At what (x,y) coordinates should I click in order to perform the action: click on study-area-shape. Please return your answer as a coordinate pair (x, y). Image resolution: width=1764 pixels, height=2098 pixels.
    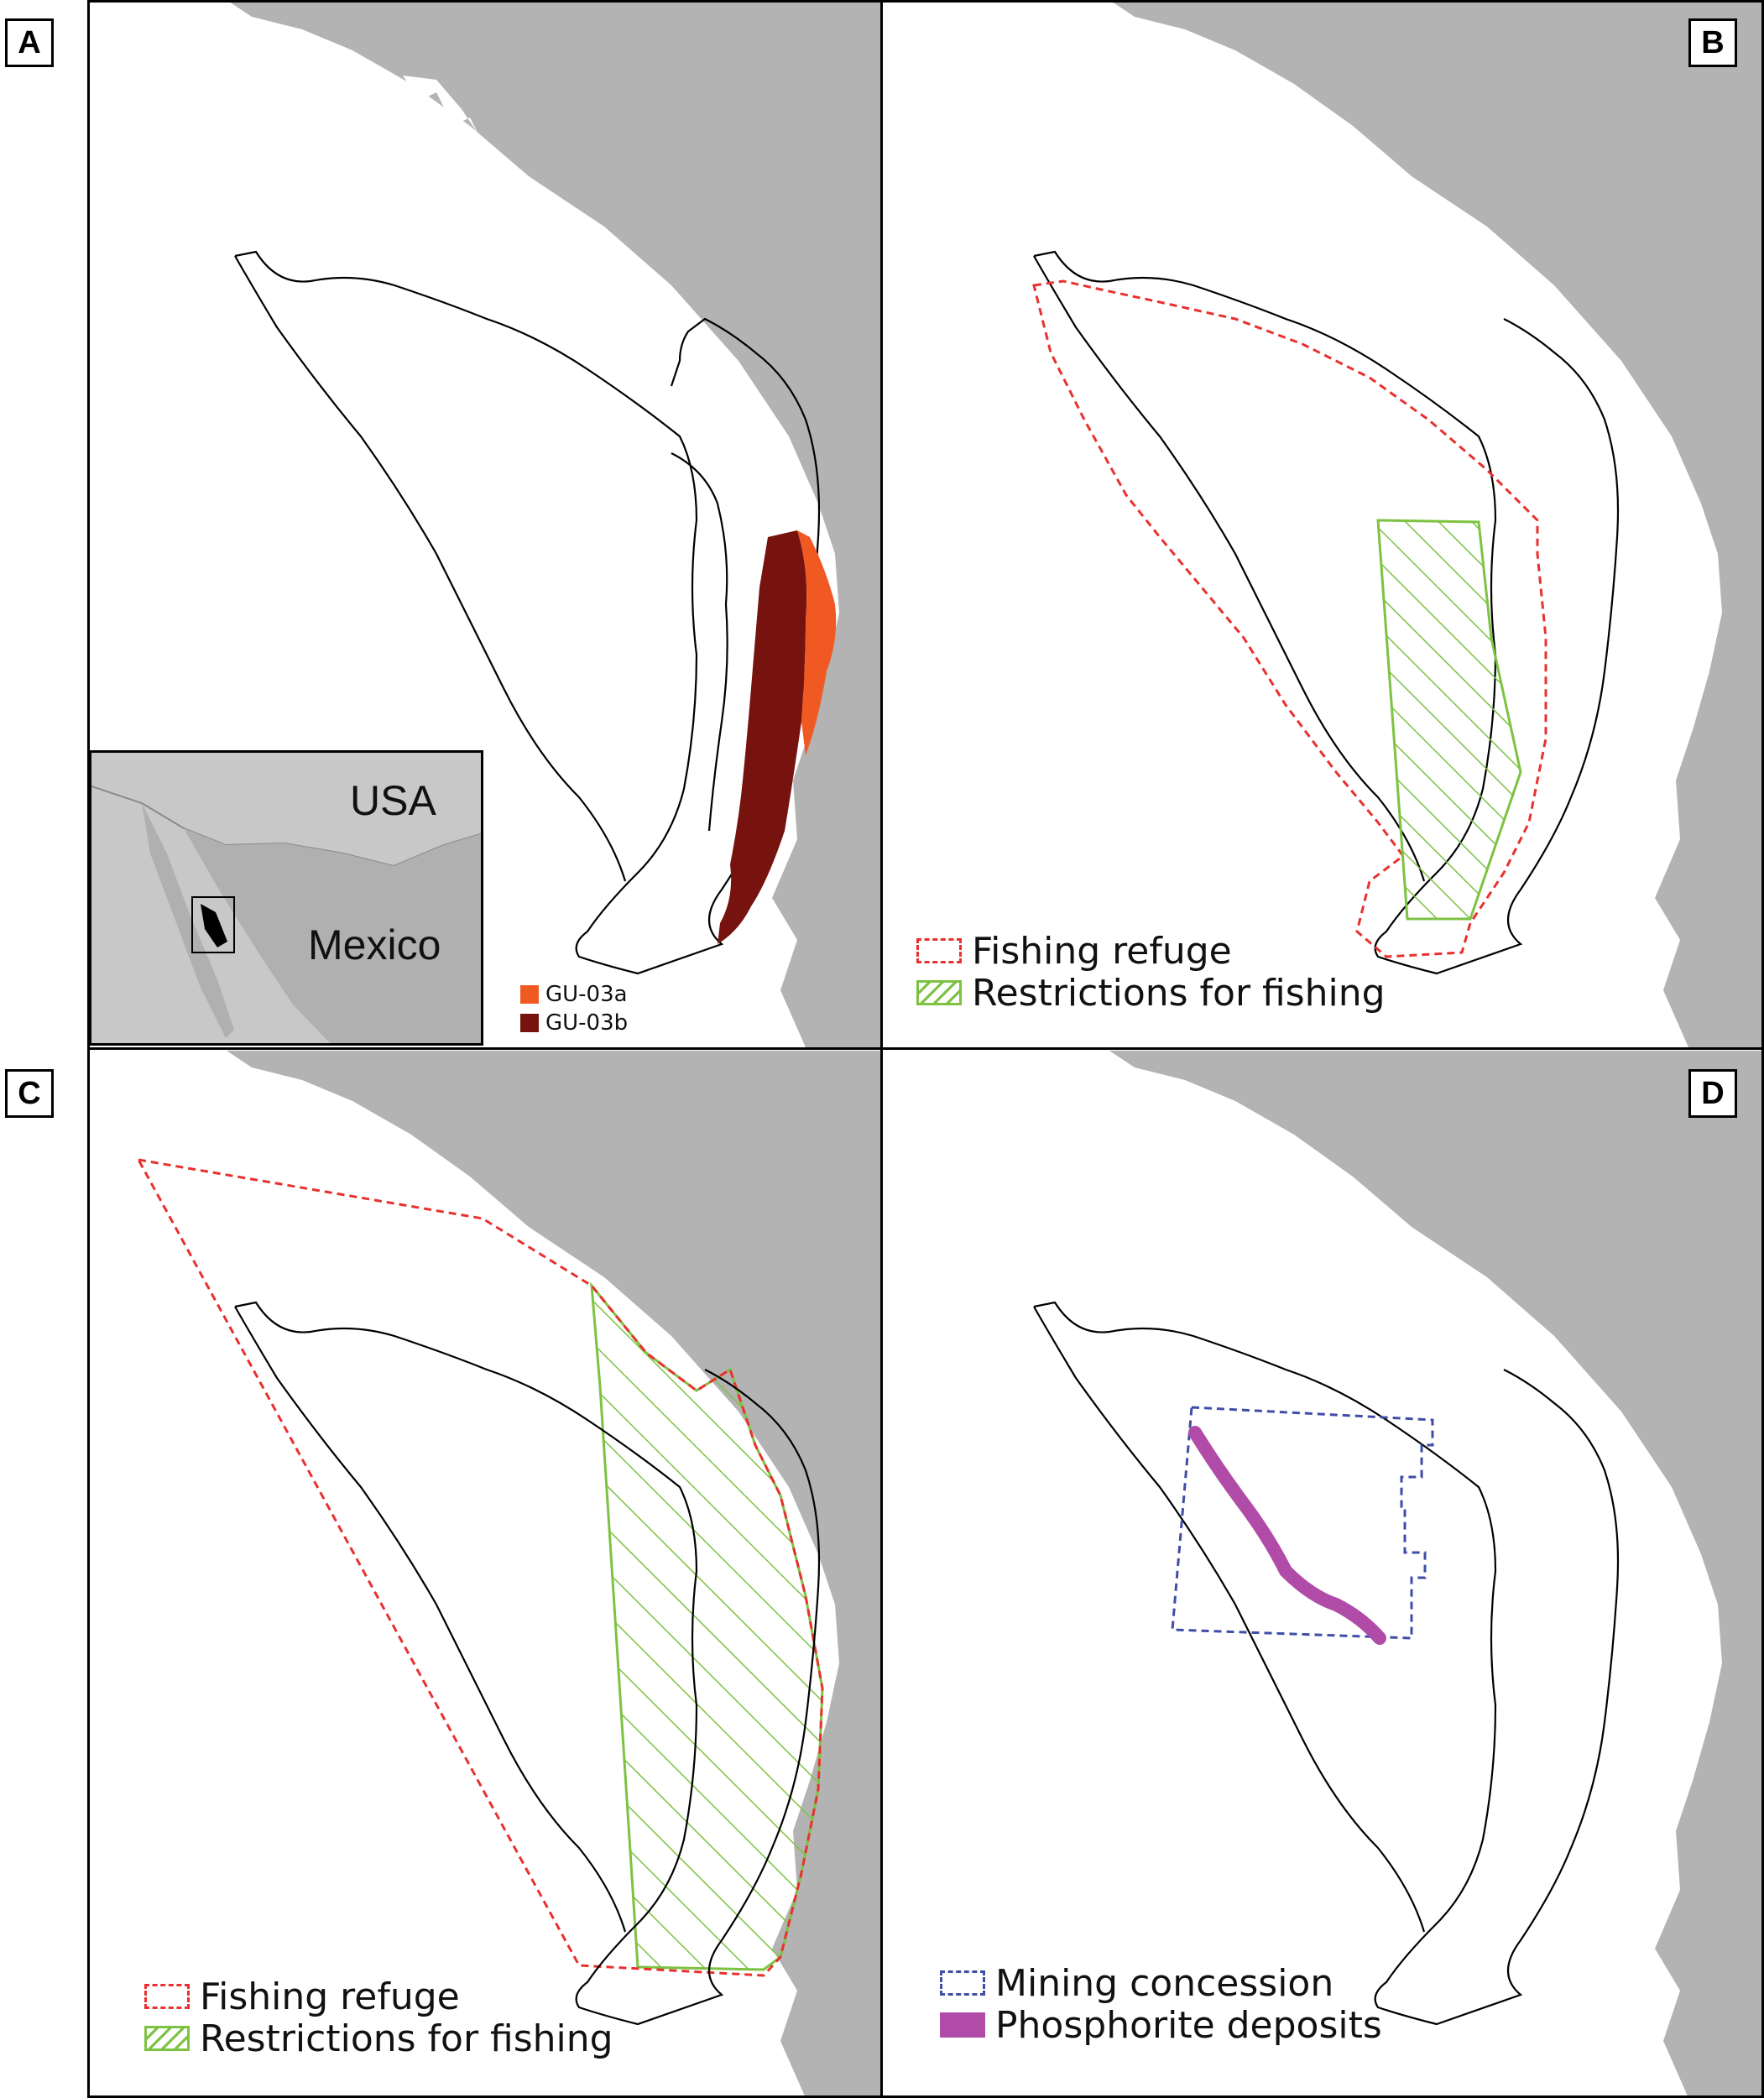
    Looking at the image, I should click on (214, 925).